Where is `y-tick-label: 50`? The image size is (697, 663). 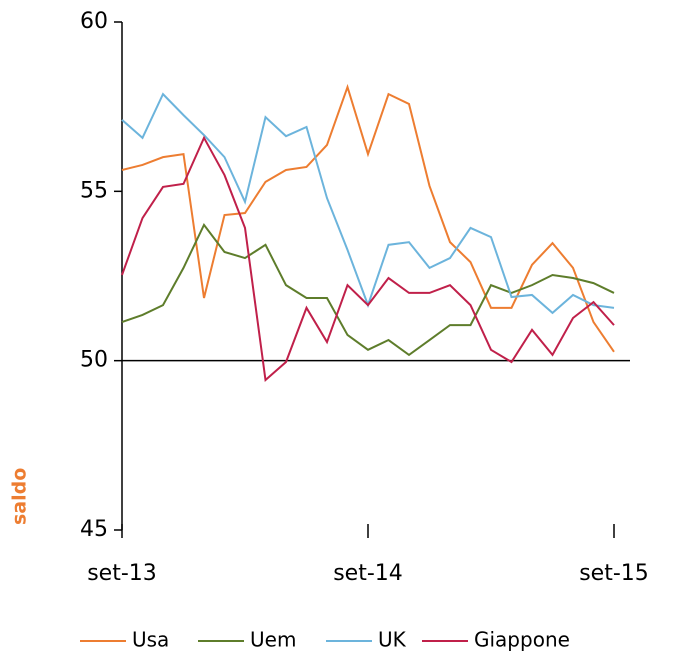
y-tick-label: 50 is located at coordinates (94, 360).